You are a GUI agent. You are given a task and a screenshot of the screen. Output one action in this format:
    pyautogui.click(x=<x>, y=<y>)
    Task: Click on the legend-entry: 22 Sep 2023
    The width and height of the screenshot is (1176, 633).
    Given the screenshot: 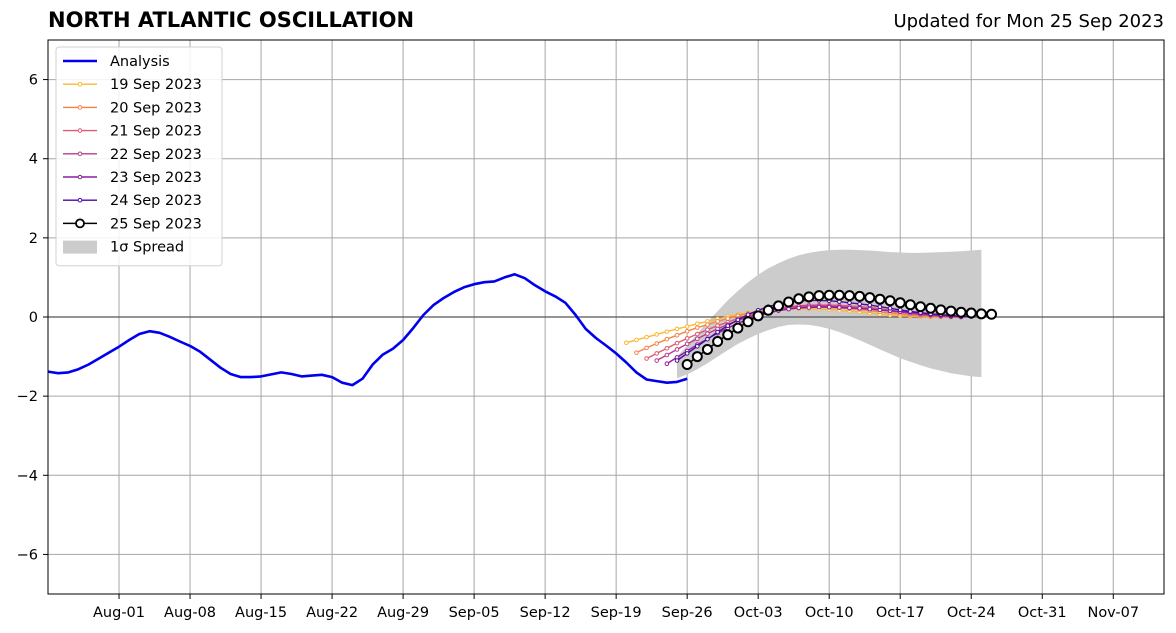 What is the action you would take?
    pyautogui.click(x=132, y=155)
    